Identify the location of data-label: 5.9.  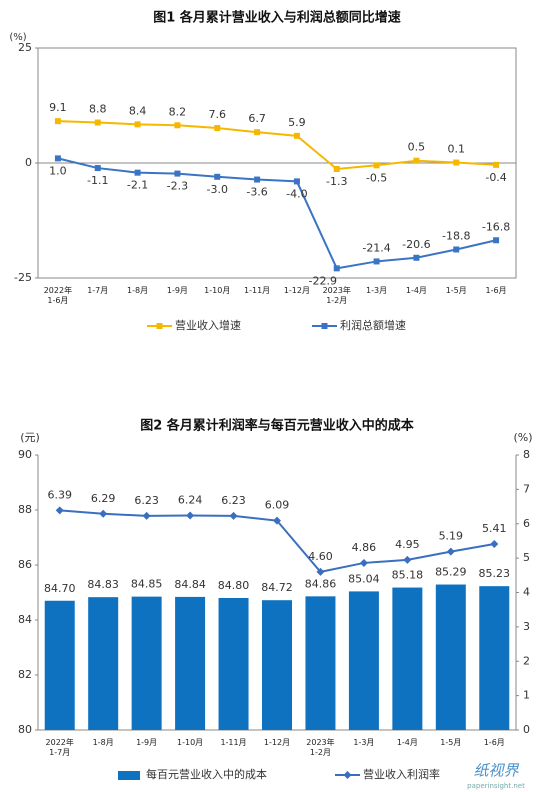
(297, 122).